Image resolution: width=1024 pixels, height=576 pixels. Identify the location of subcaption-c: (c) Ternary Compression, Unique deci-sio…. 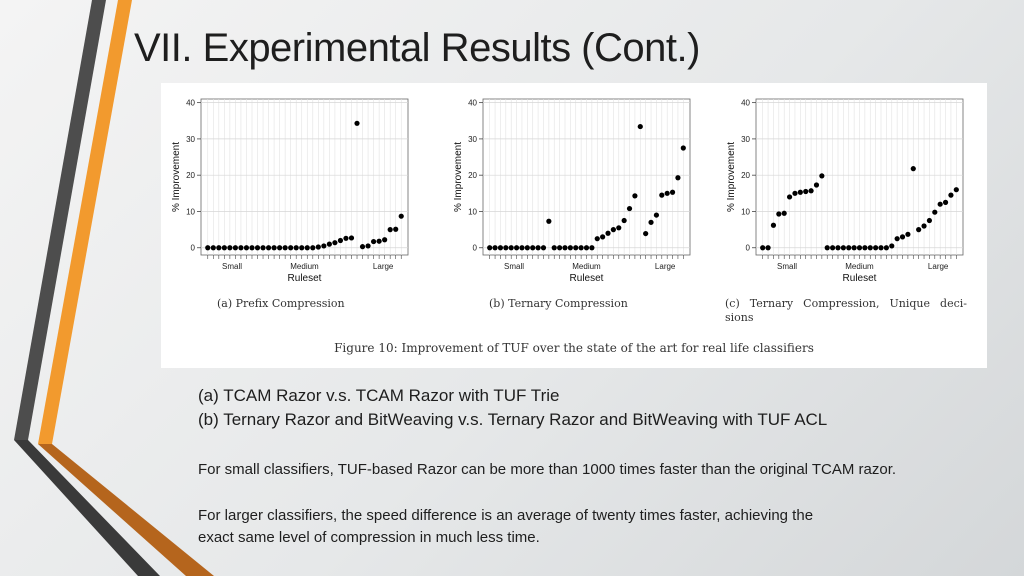
(846, 310).